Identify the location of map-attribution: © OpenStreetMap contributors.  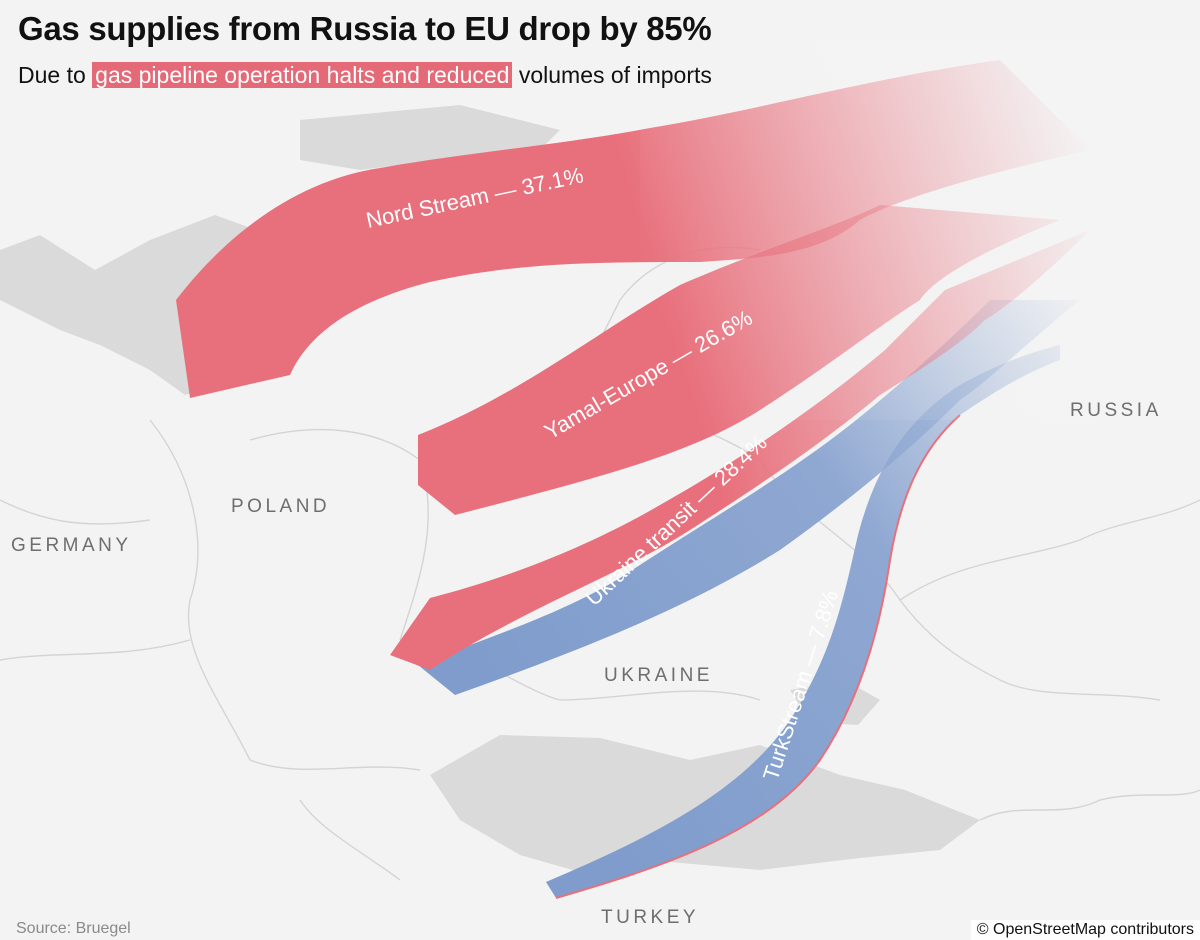
(1085, 930).